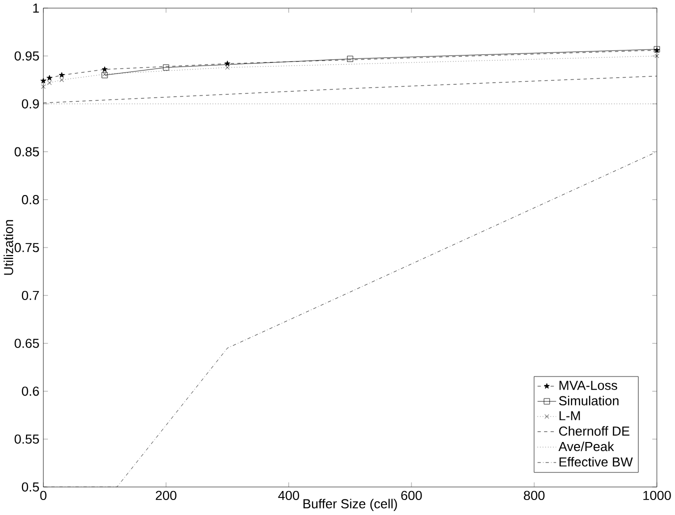  What do you see at coordinates (586, 447) in the screenshot?
I see `legend-label: Ave/Peak` at bounding box center [586, 447].